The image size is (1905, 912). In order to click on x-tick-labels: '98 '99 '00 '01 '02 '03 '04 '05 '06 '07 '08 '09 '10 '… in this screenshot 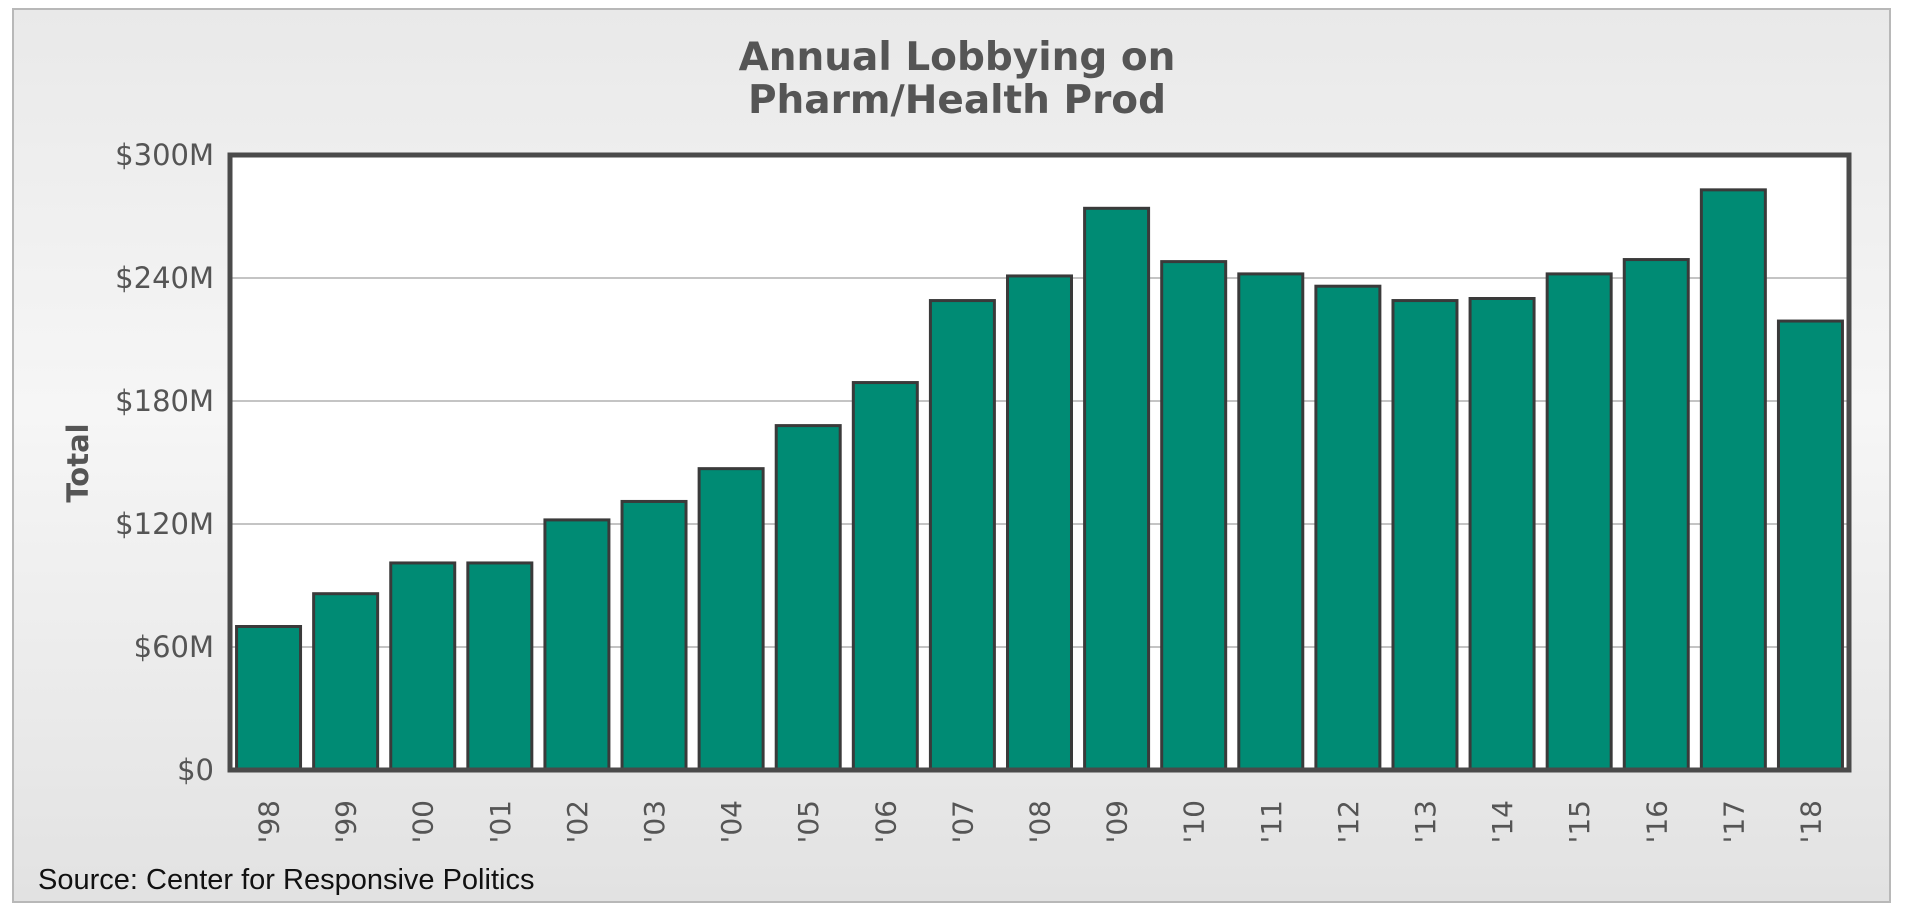, I will do `click(1040, 821)`.